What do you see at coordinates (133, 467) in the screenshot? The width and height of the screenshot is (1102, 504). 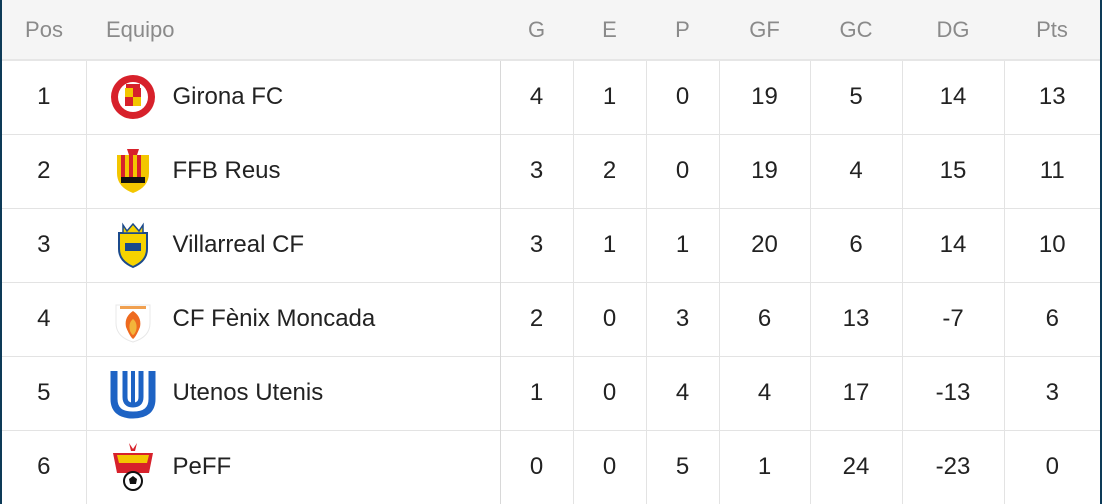 I see `peff-crest-icon` at bounding box center [133, 467].